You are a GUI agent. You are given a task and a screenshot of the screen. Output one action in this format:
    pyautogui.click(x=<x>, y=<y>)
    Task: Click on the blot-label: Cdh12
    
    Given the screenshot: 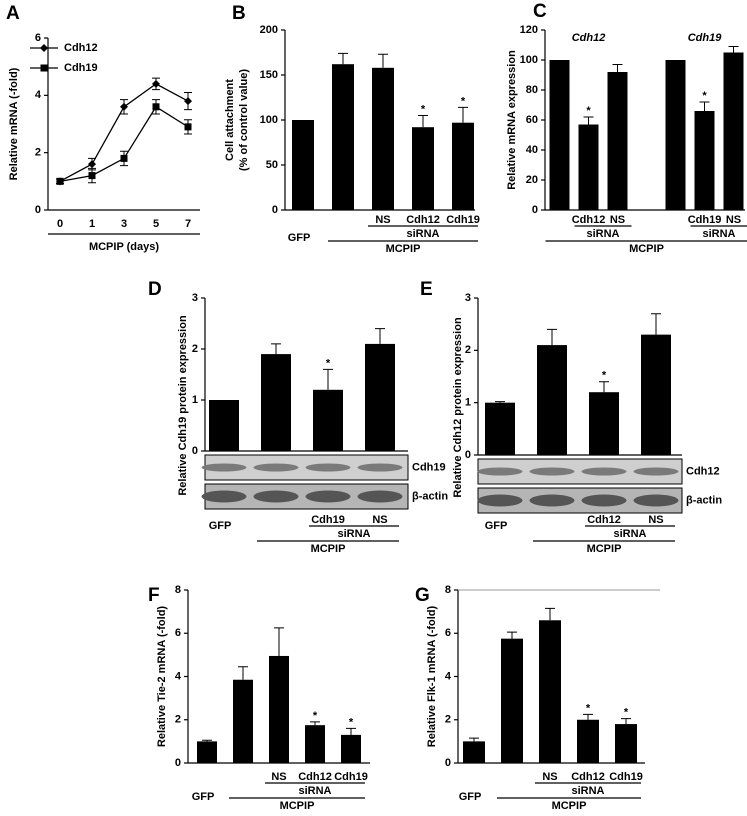 What is the action you would take?
    pyautogui.click(x=703, y=471)
    